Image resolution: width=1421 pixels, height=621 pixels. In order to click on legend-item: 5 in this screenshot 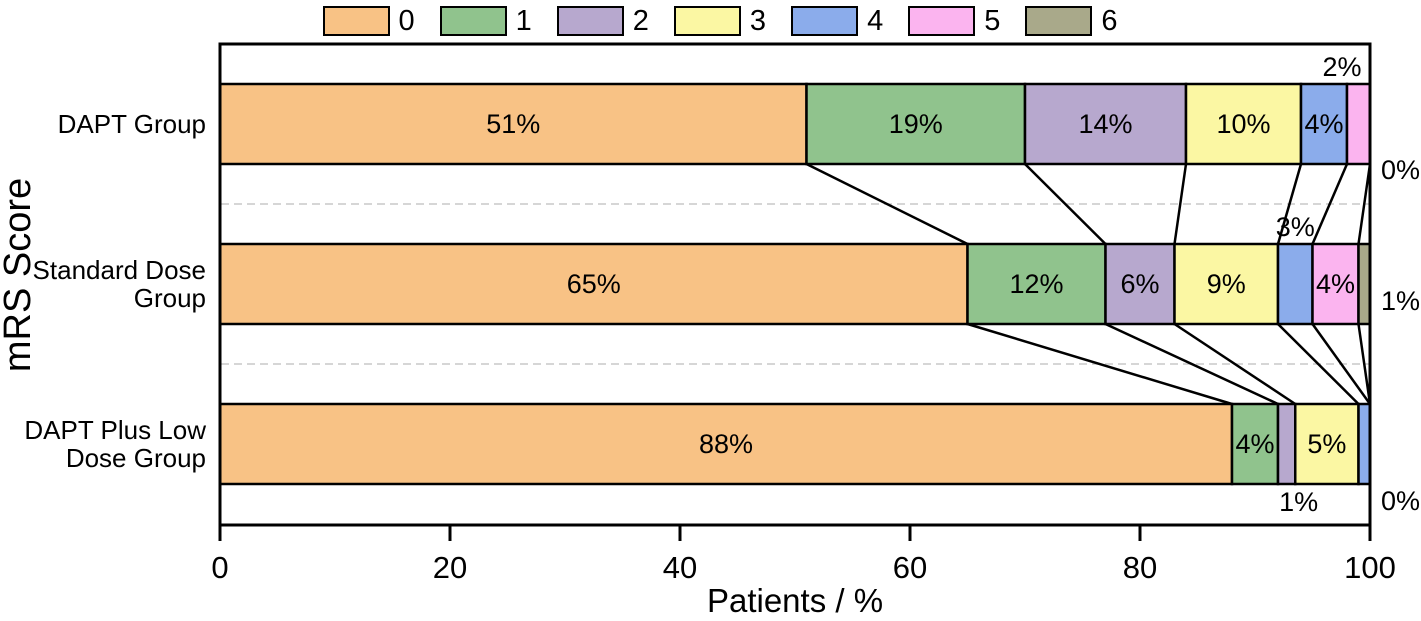, I will do `click(954, 21)`.